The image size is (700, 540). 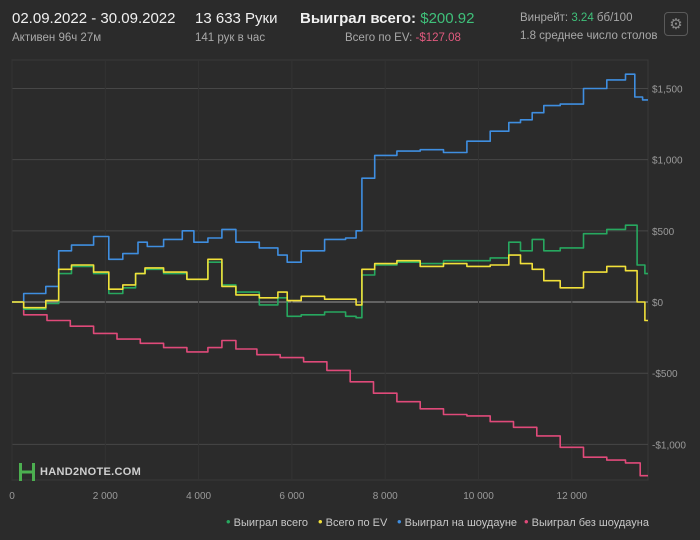 What do you see at coordinates (669, 267) in the screenshot?
I see `y-axis-ticks: $1,500 $1,000 $500 $0 -$500 -$1,000` at bounding box center [669, 267].